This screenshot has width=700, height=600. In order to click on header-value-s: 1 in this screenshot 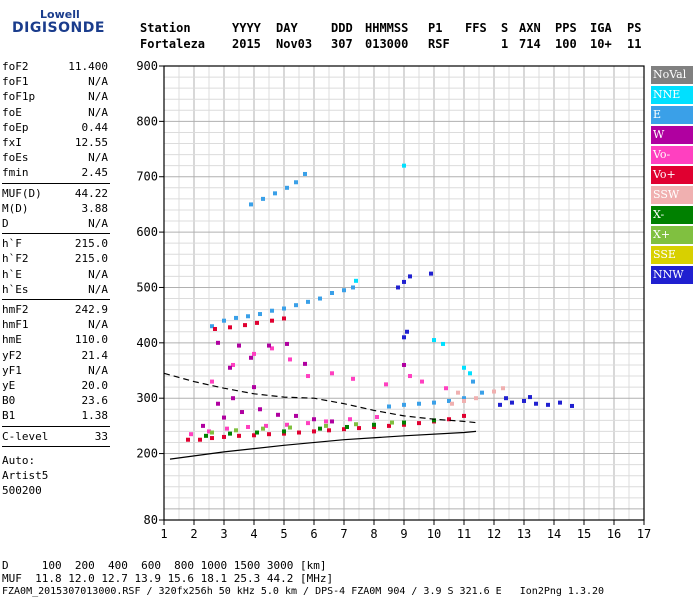, I will do `click(505, 44)`.